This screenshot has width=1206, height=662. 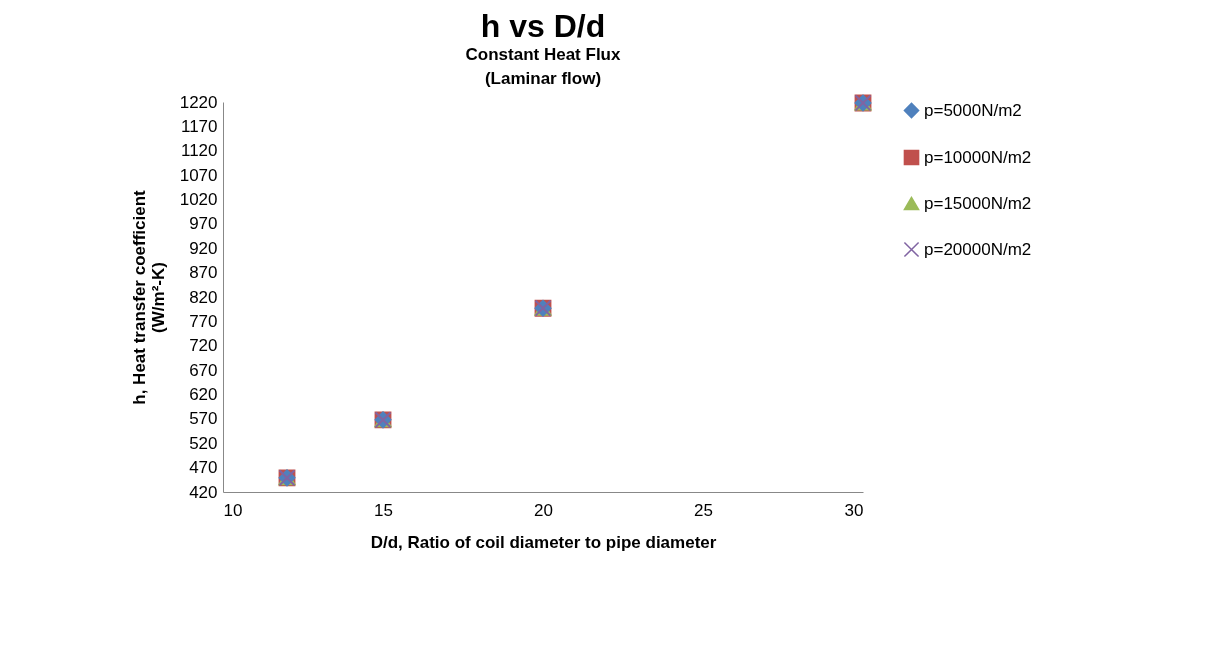 What do you see at coordinates (854, 510) in the screenshot?
I see `x-tick-label: 30` at bounding box center [854, 510].